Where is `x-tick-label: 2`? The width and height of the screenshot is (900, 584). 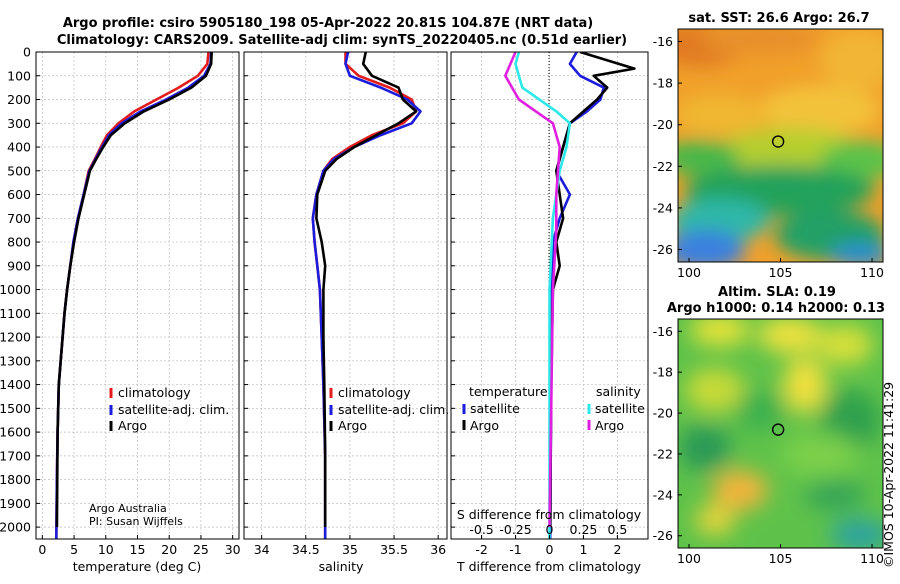 x-tick-label: 2 is located at coordinates (617, 549).